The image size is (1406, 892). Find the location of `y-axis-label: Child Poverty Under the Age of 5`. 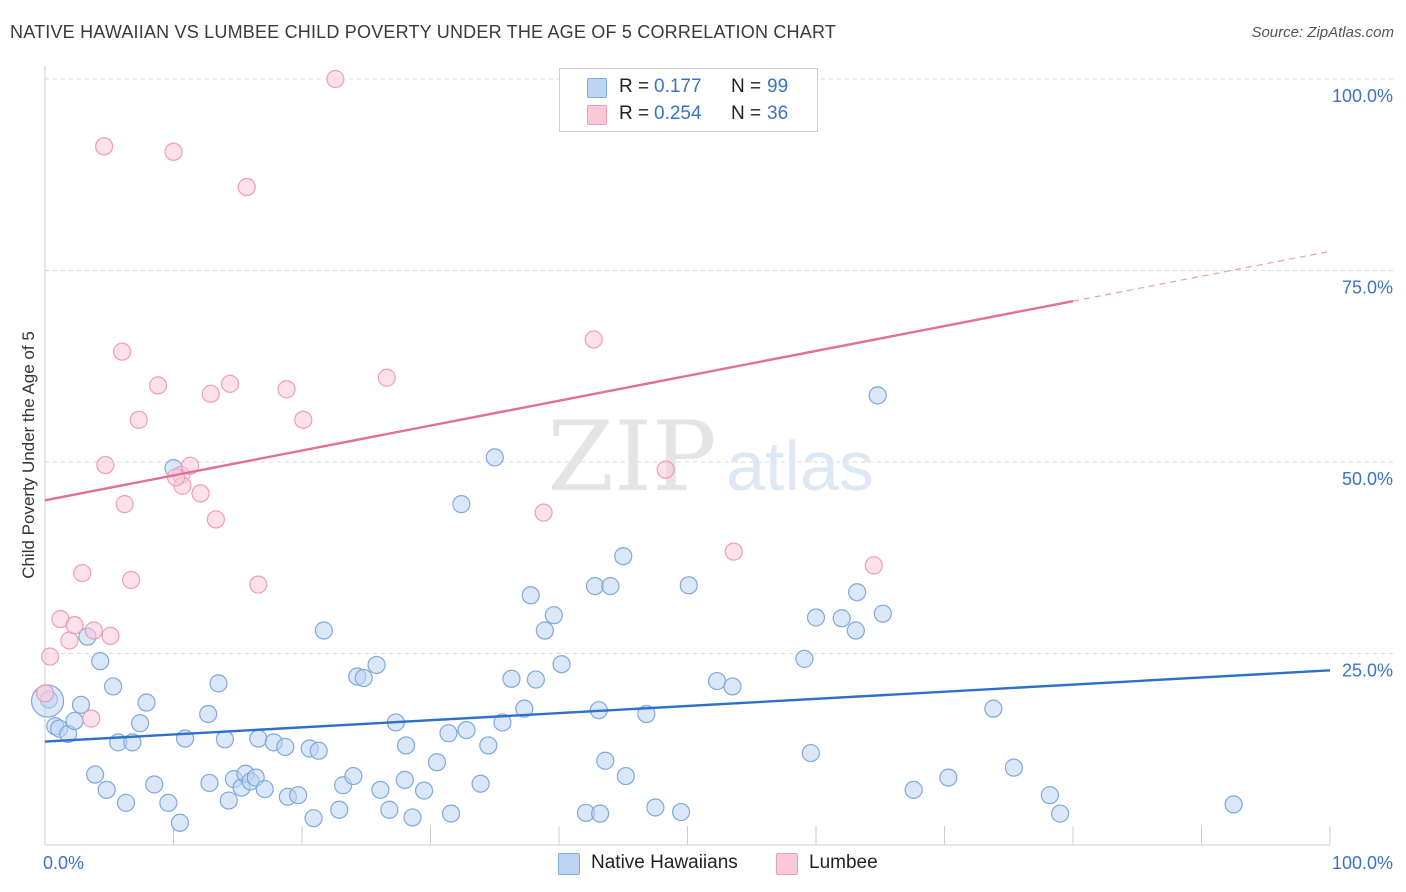

y-axis-label: Child Poverty Under the Age of 5 is located at coordinates (28, 455).